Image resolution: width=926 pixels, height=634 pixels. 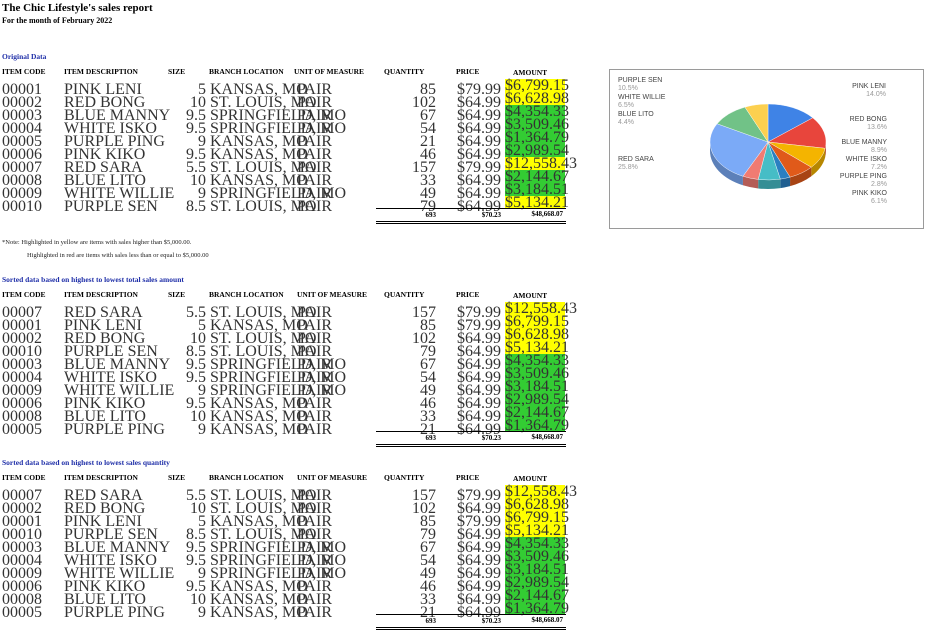 What do you see at coordinates (863, 176) in the screenshot?
I see `pie-label-name: PURPLE PING` at bounding box center [863, 176].